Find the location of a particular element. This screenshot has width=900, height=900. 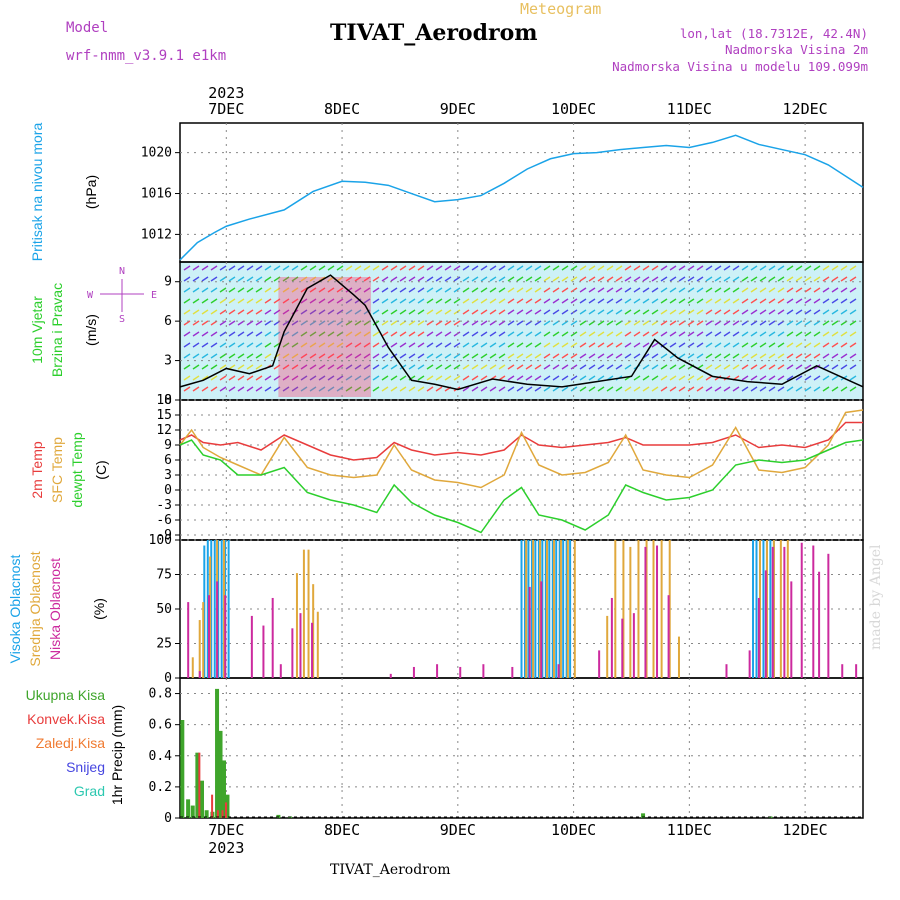

panel-frame is located at coordinates (521, 192).